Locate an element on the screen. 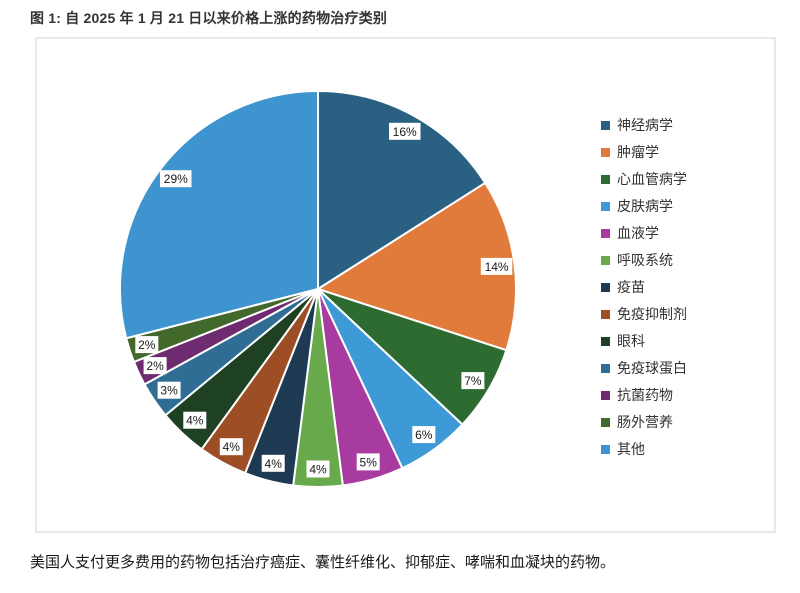 This screenshot has width=800, height=593. pie-data-label-免疫抑制剂: 4% is located at coordinates (231, 447).